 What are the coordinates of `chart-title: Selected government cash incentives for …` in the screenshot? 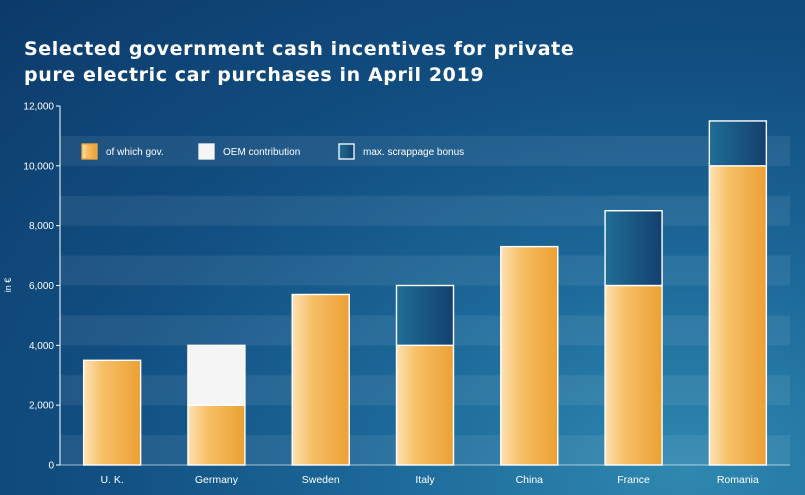 It's located at (299, 62).